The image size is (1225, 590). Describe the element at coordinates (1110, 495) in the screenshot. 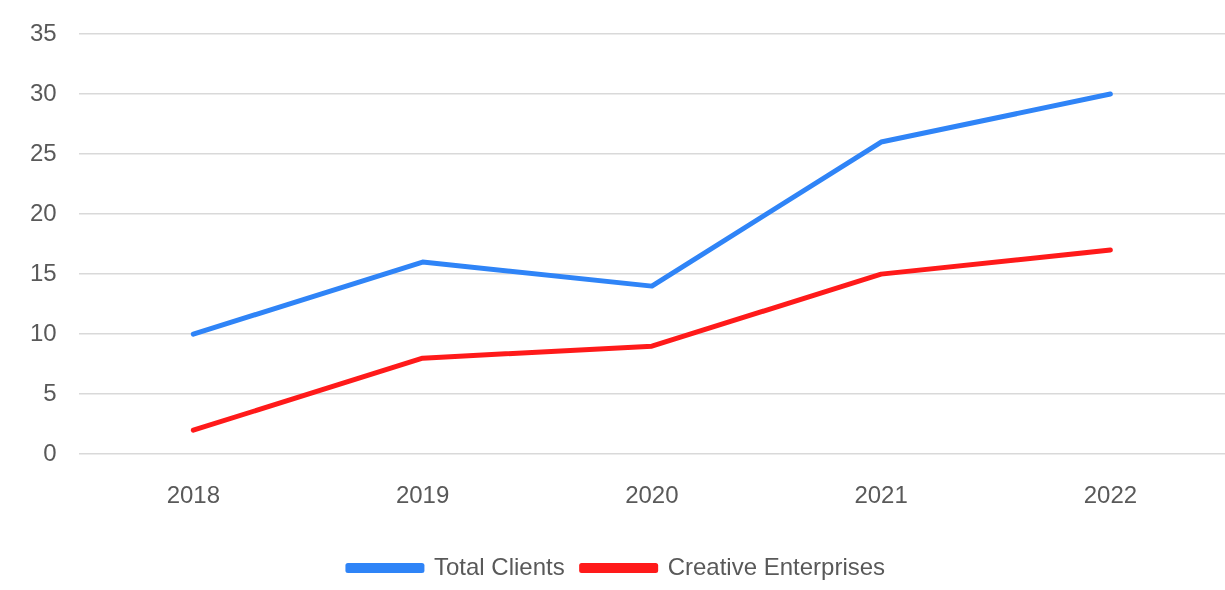

I see `x-tick-label: 2022` at that location.